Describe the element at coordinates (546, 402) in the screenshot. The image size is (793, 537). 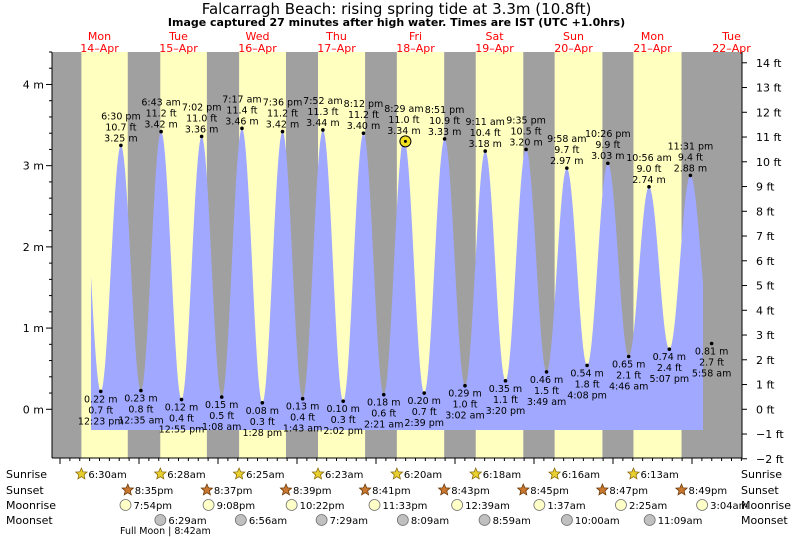
I see `low-time-label: 3:49 am` at that location.